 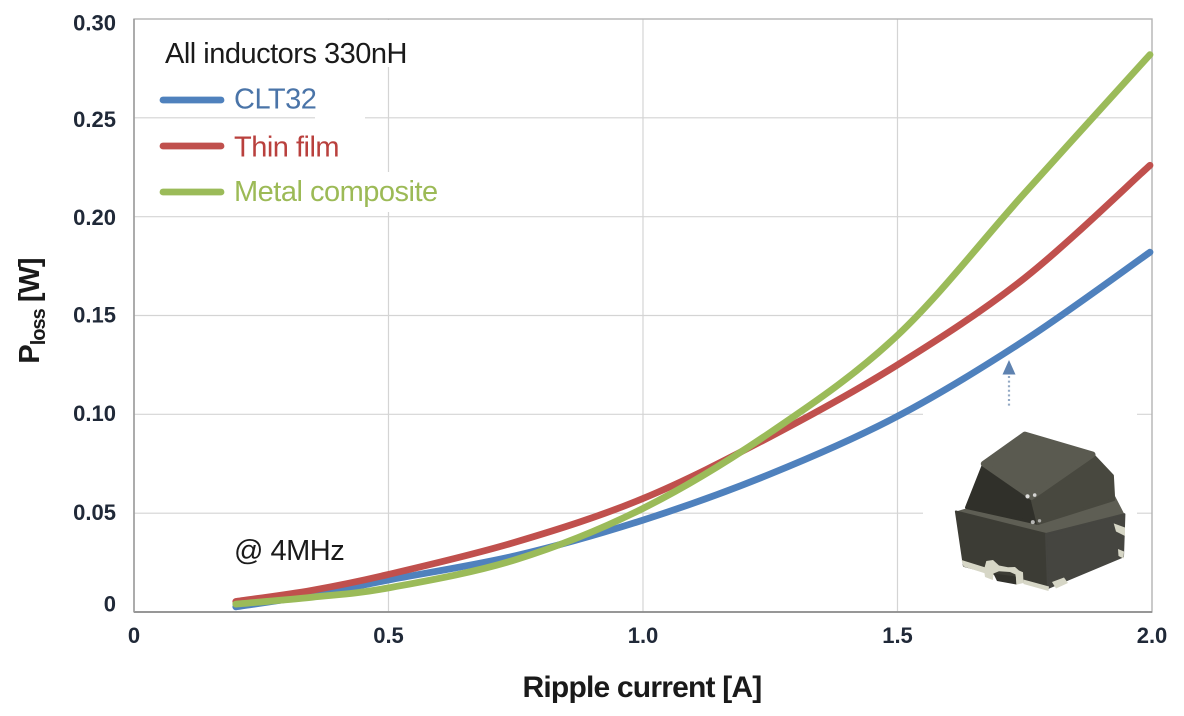 I want to click on svg-text: 0.15, so click(x=94, y=315).